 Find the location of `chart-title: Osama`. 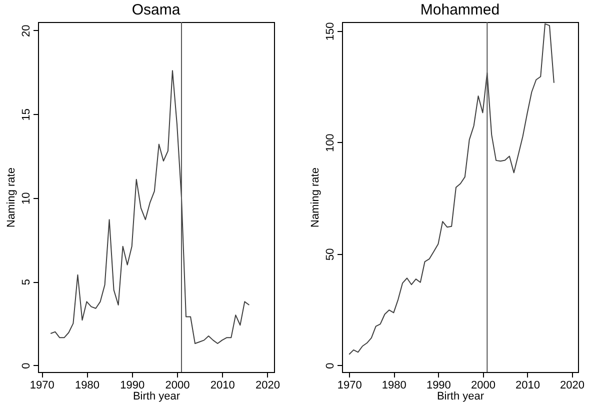

chart-title: Osama is located at coordinates (156, 10).